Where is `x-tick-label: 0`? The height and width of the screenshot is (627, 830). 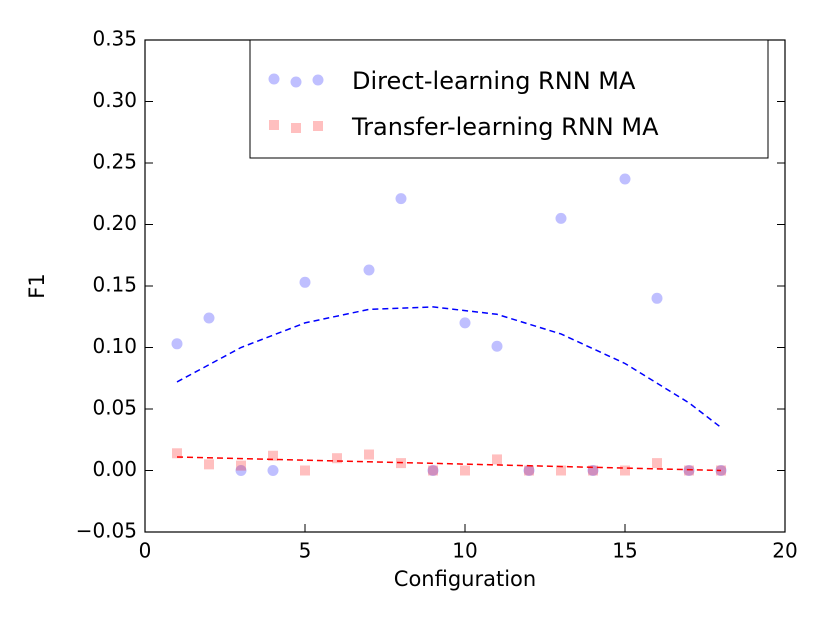
x-tick-label: 0 is located at coordinates (145, 551).